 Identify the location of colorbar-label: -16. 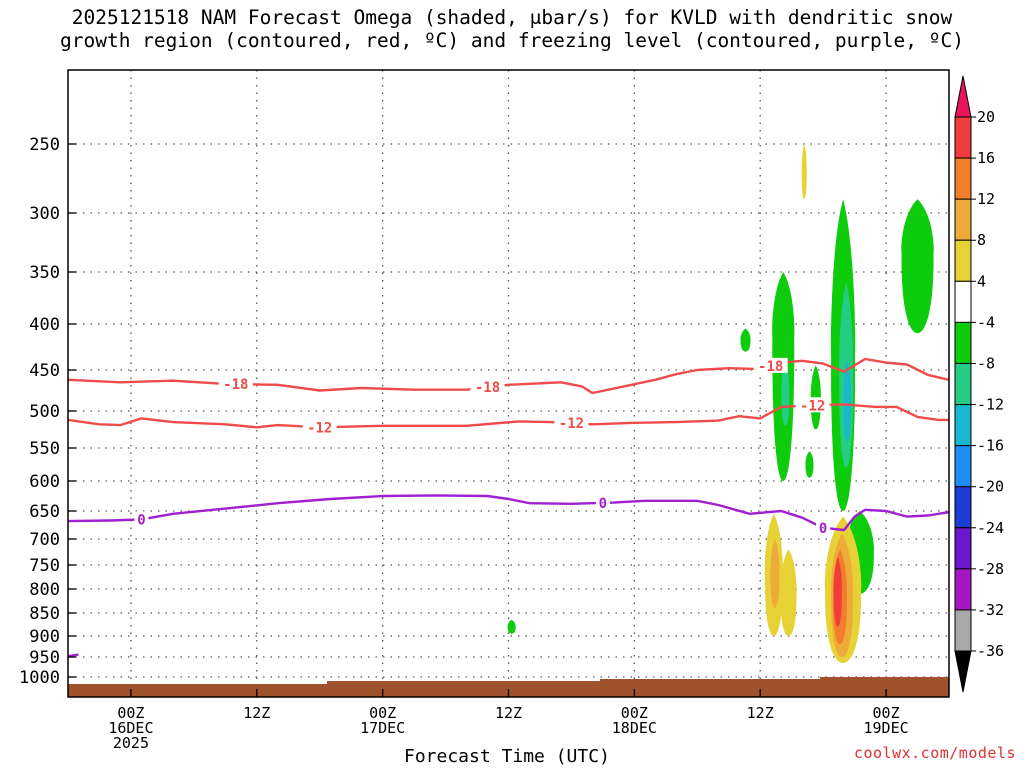
(990, 446).